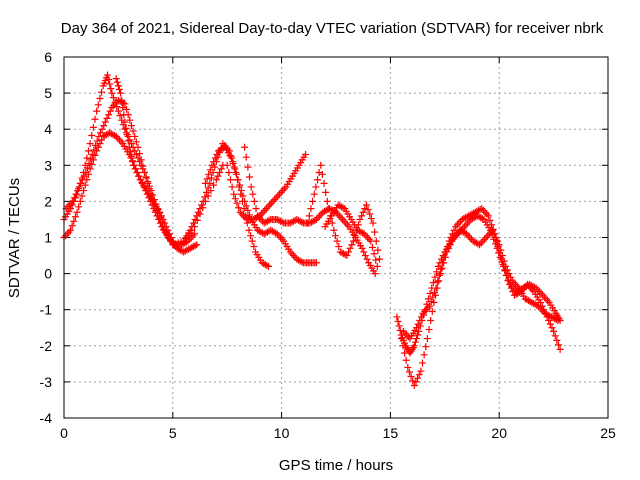 This screenshot has width=640, height=480. I want to click on y-tick-label: 0, so click(48, 274).